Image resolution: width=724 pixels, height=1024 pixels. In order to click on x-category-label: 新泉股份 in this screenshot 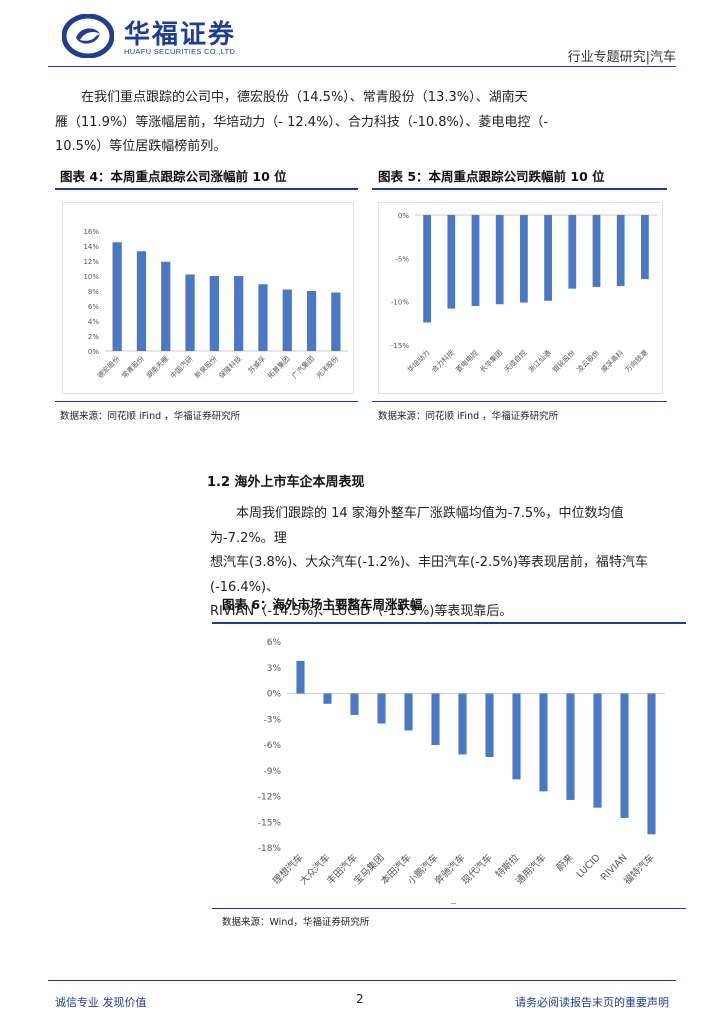, I will do `click(206, 367)`.